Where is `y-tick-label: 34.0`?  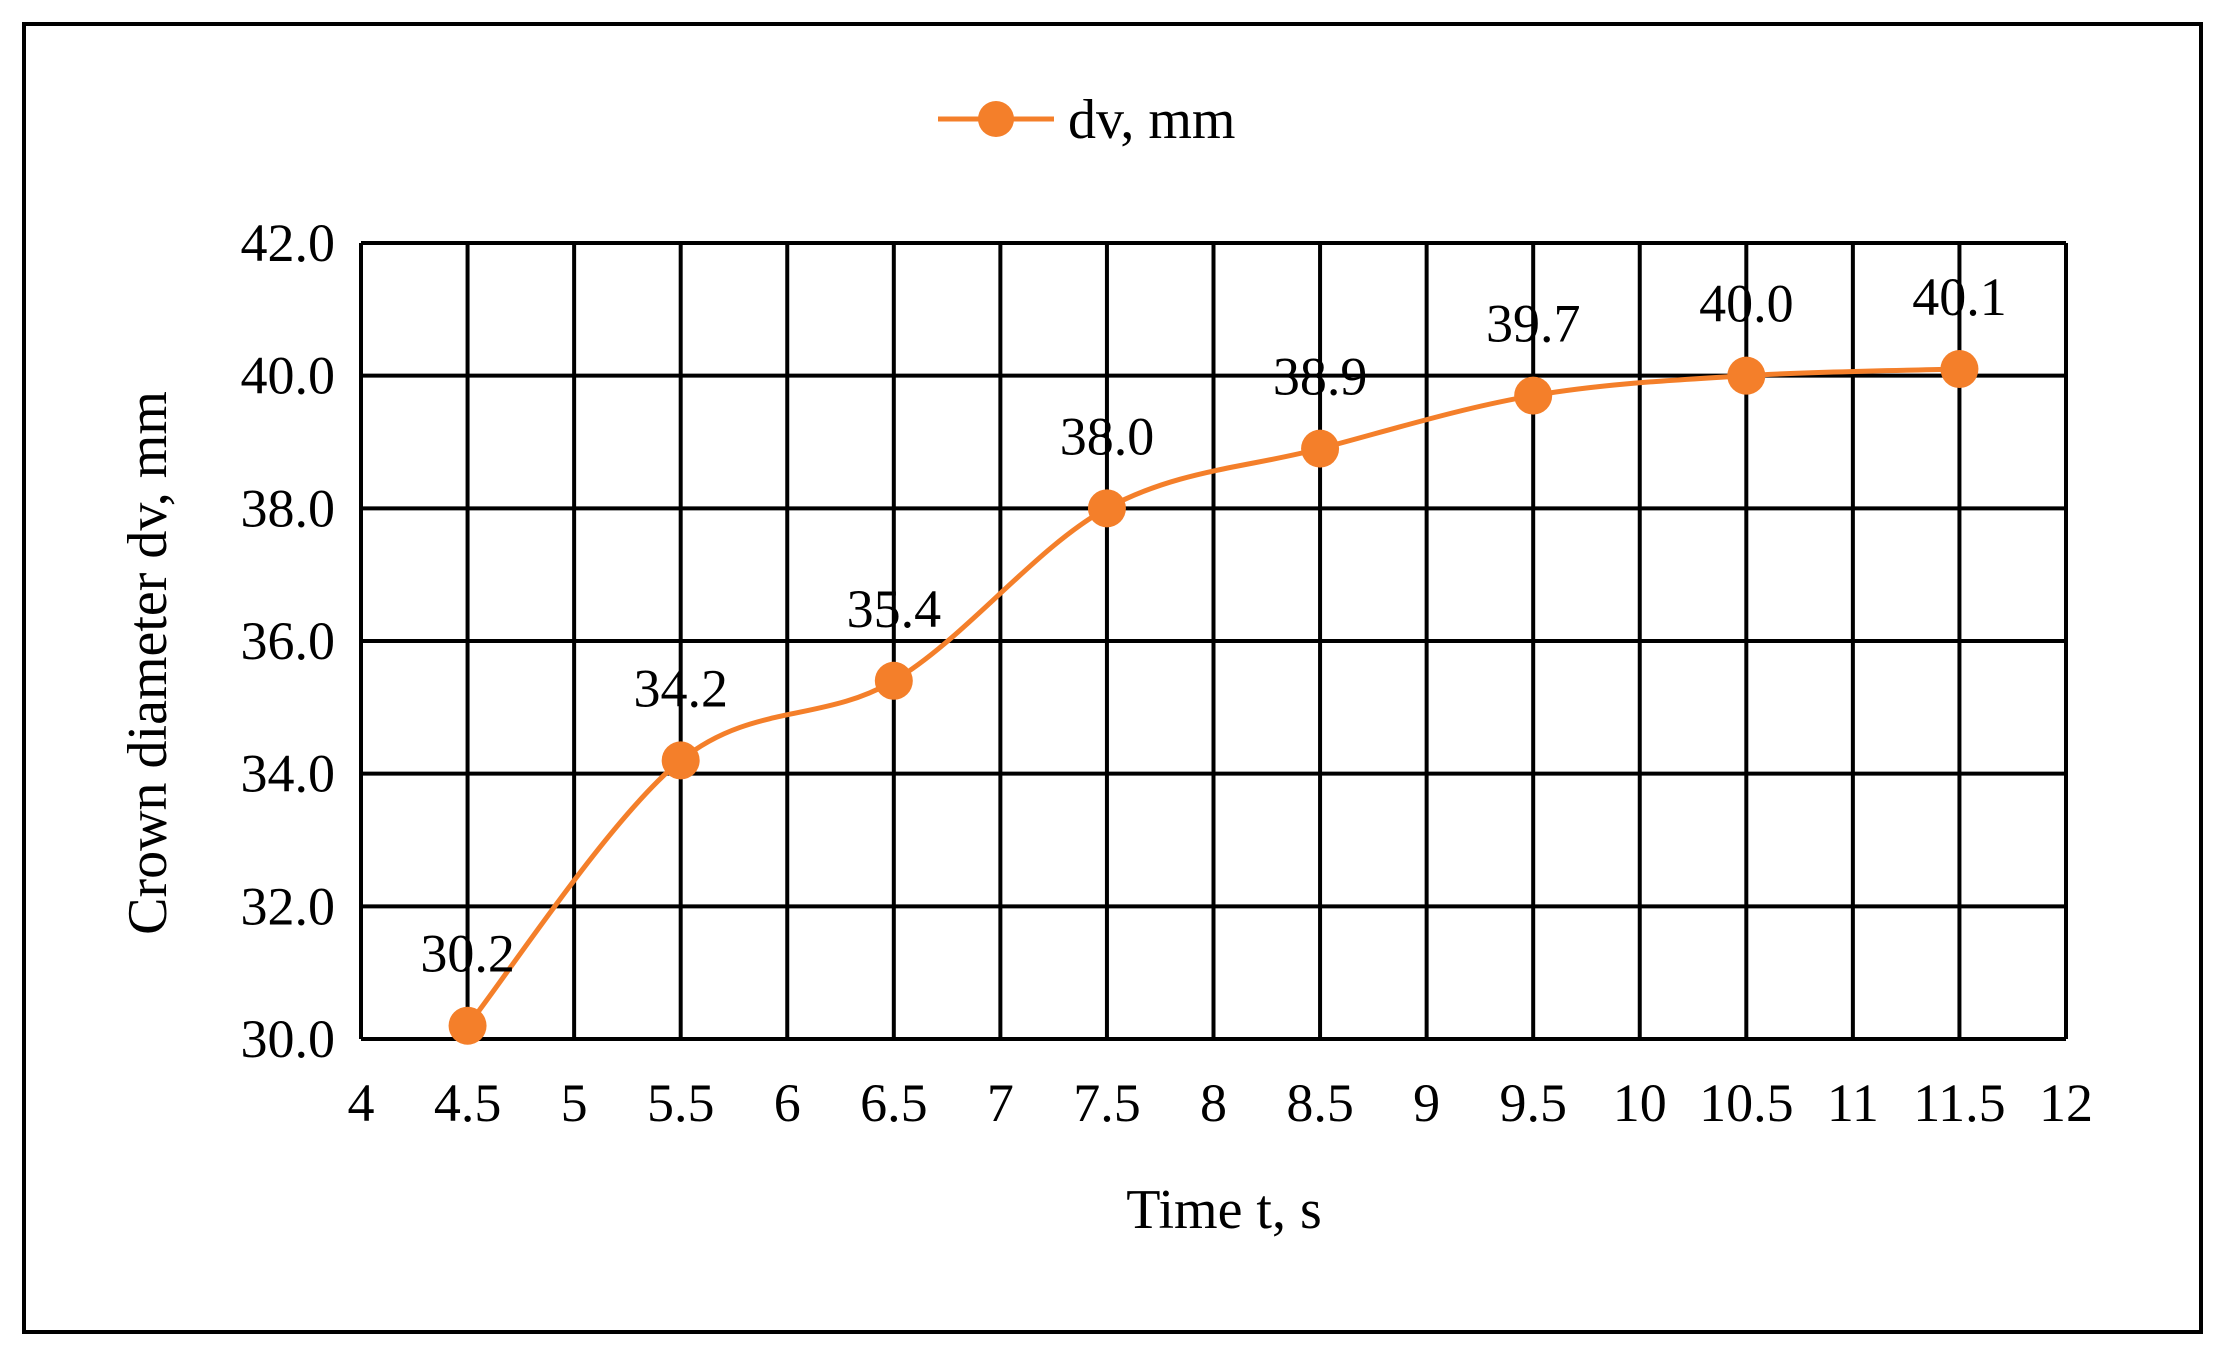
y-tick-label: 34.0 is located at coordinates (288, 774).